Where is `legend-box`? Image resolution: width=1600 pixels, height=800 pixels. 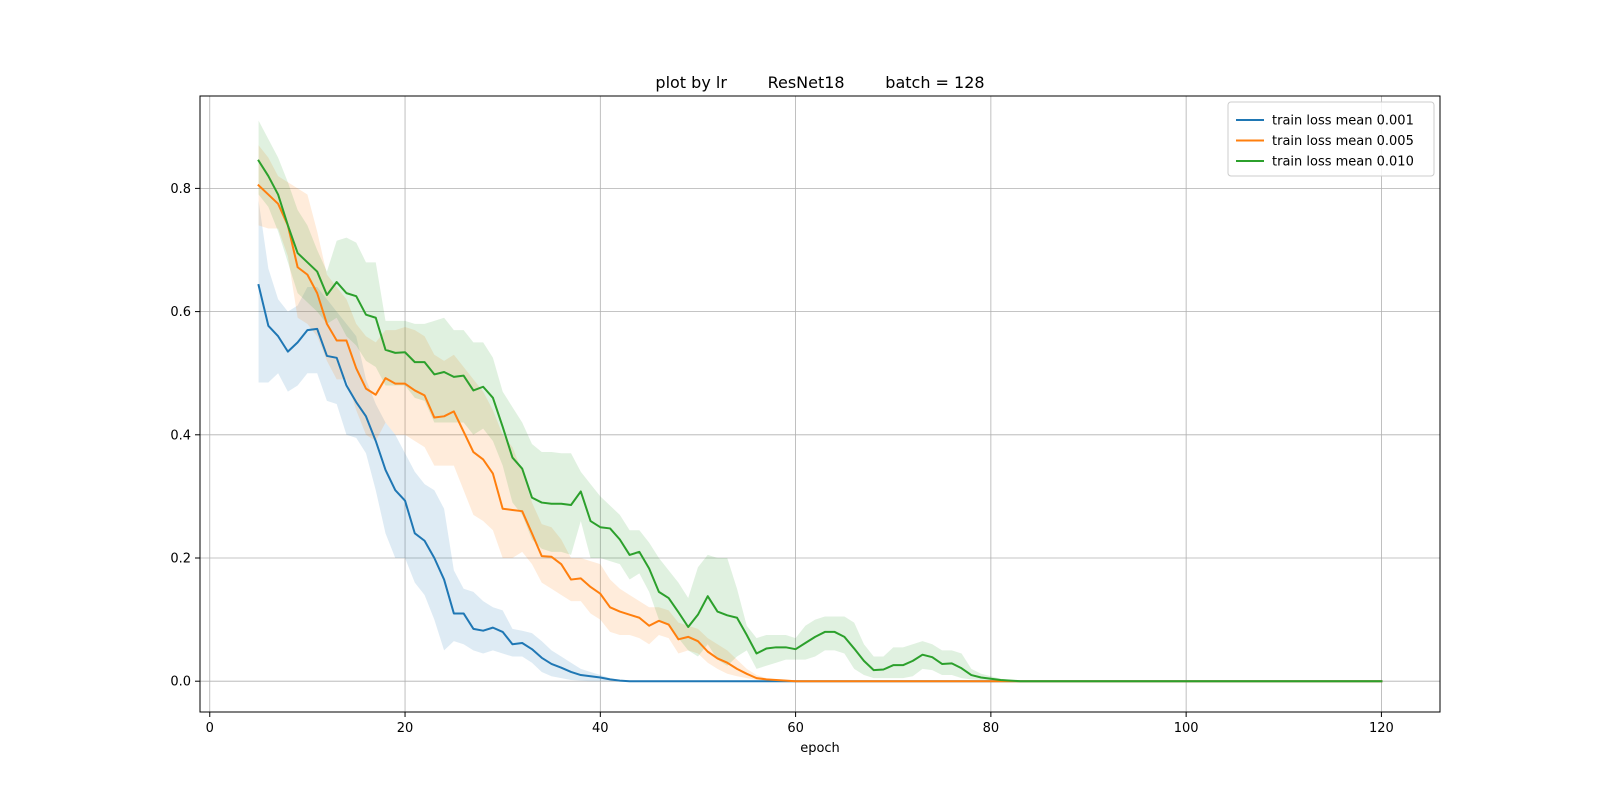 legend-box is located at coordinates (1331, 139).